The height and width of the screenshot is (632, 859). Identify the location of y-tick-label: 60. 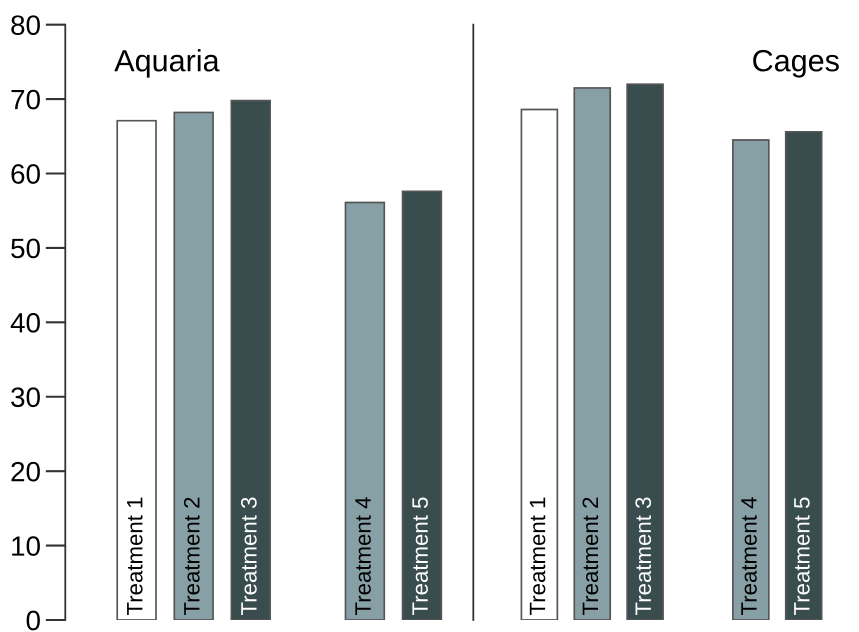
(25, 174).